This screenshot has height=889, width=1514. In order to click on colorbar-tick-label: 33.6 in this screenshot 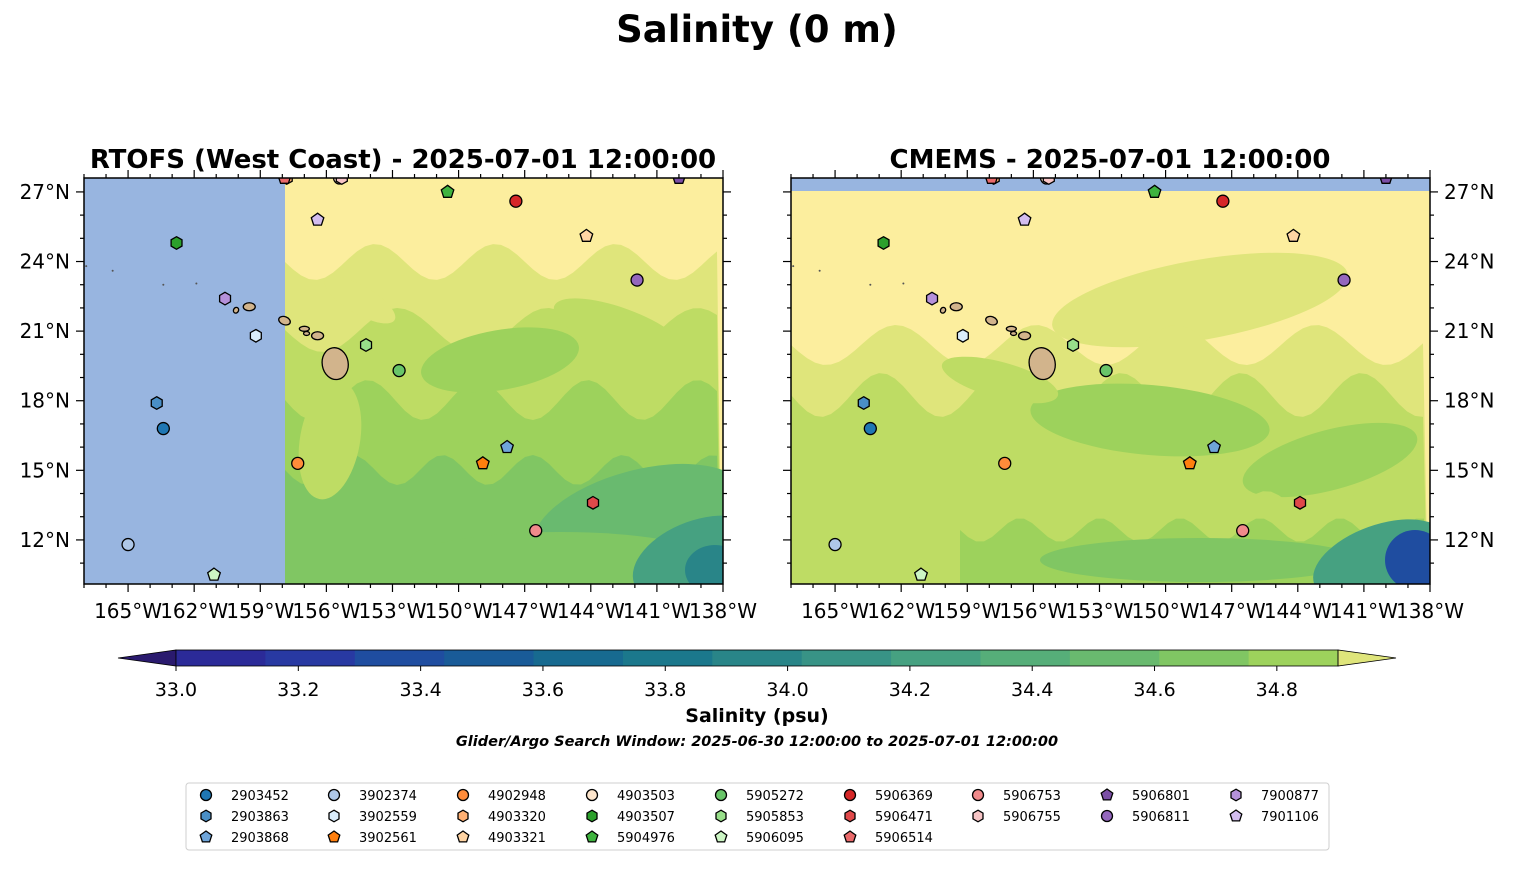, I will do `click(543, 690)`.